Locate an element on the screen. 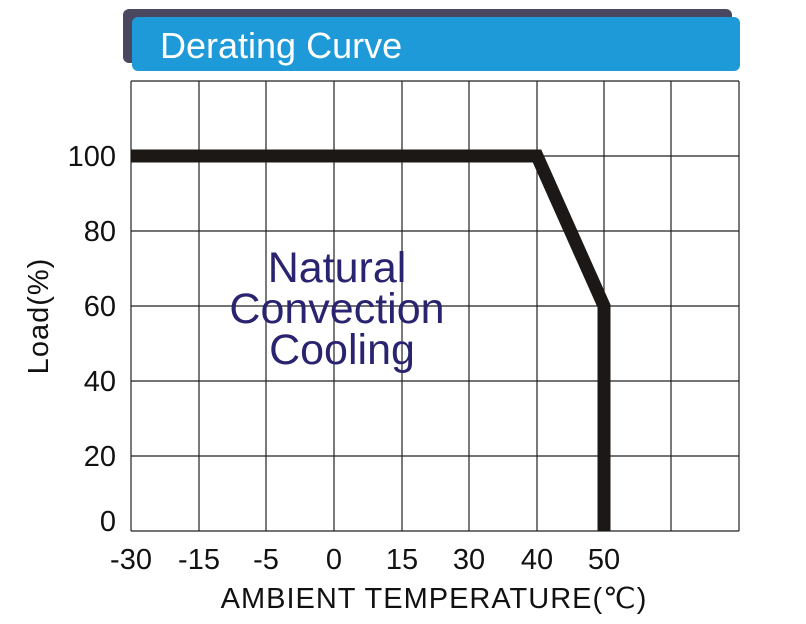 The image size is (806, 624). x-tick-labels: -30 -15 -5 0 15 30 40 50 is located at coordinates (365, 560).